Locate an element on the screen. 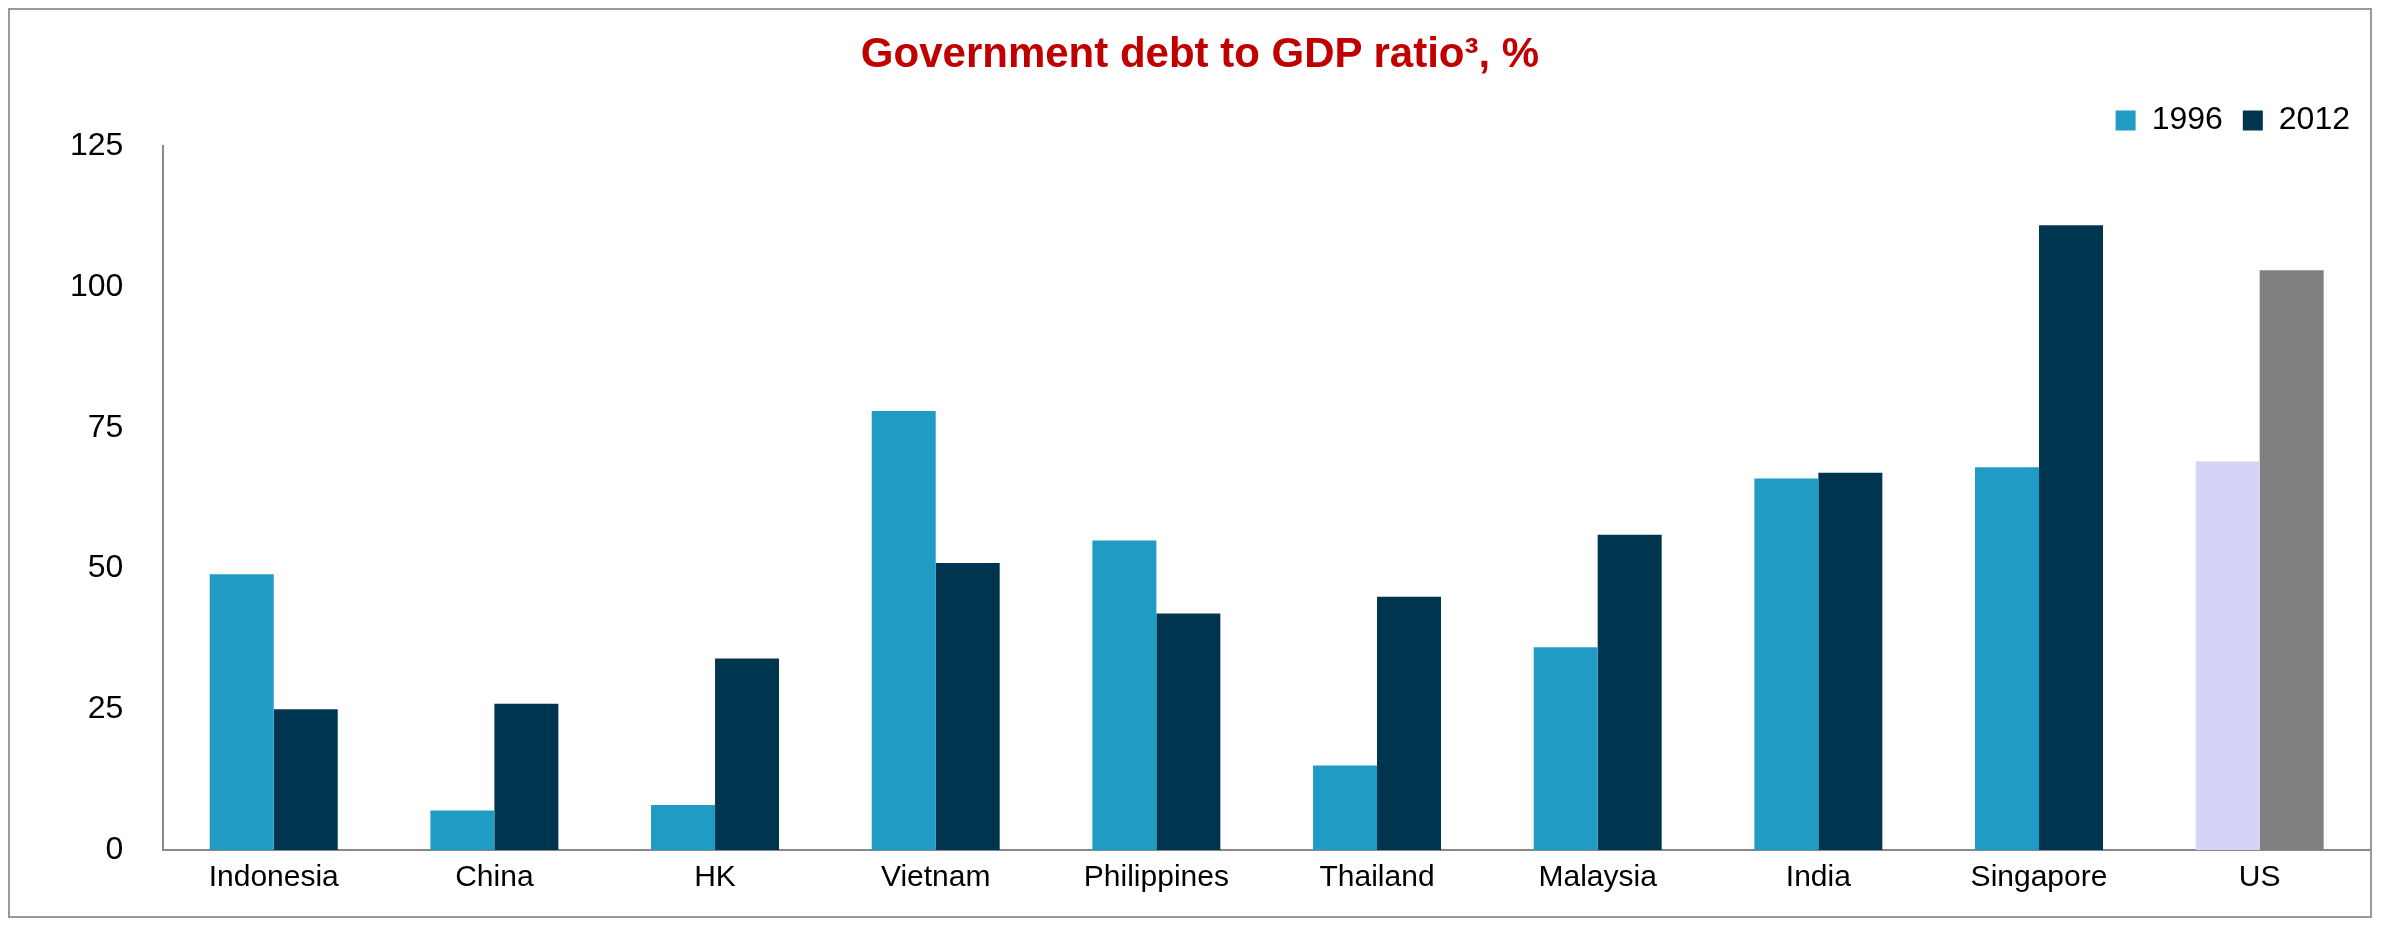  legend-label: 1996 is located at coordinates (2187, 118).